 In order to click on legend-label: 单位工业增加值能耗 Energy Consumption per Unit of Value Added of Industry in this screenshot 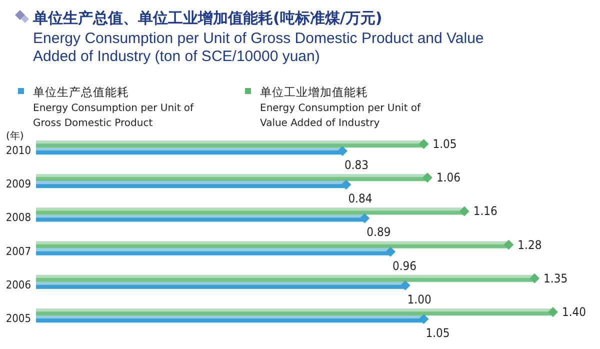, I will do `click(341, 107)`.